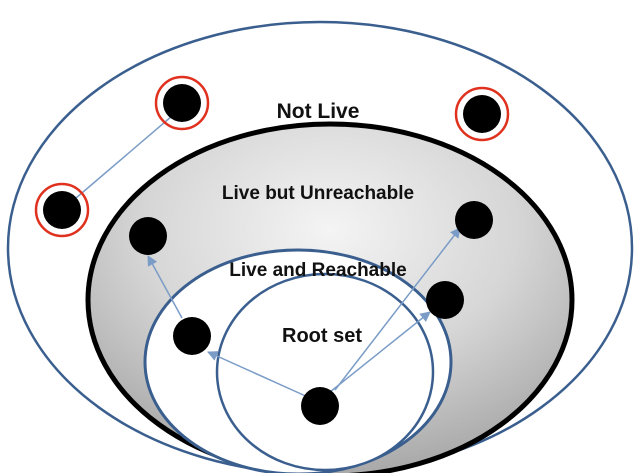 The width and height of the screenshot is (643, 473). Describe the element at coordinates (124, 157) in the screenshot. I see `reference-line` at that location.